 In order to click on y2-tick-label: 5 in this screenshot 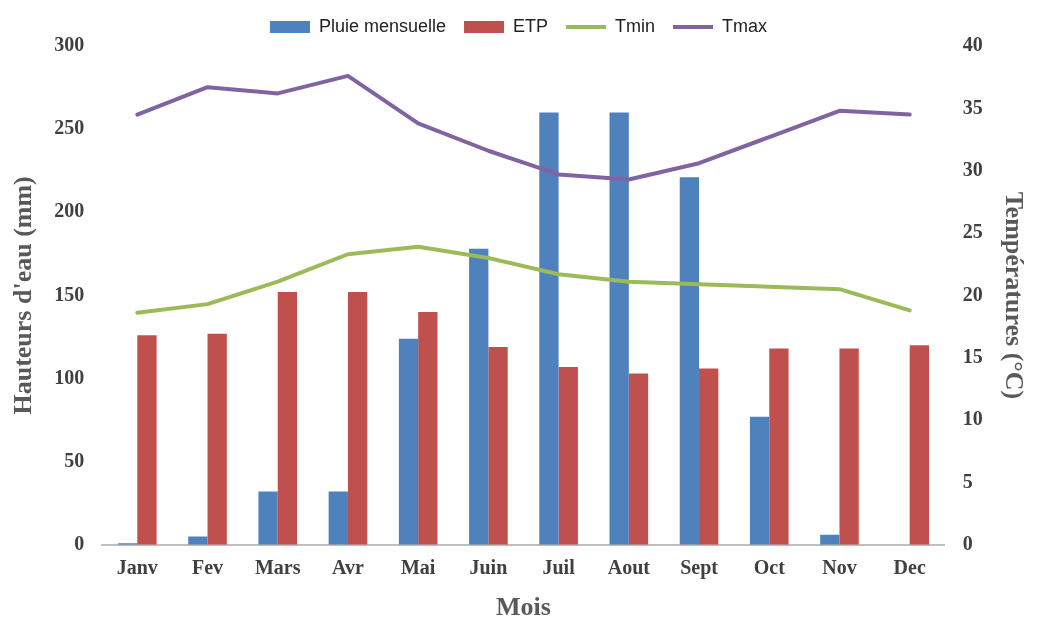, I will do `click(967, 480)`.